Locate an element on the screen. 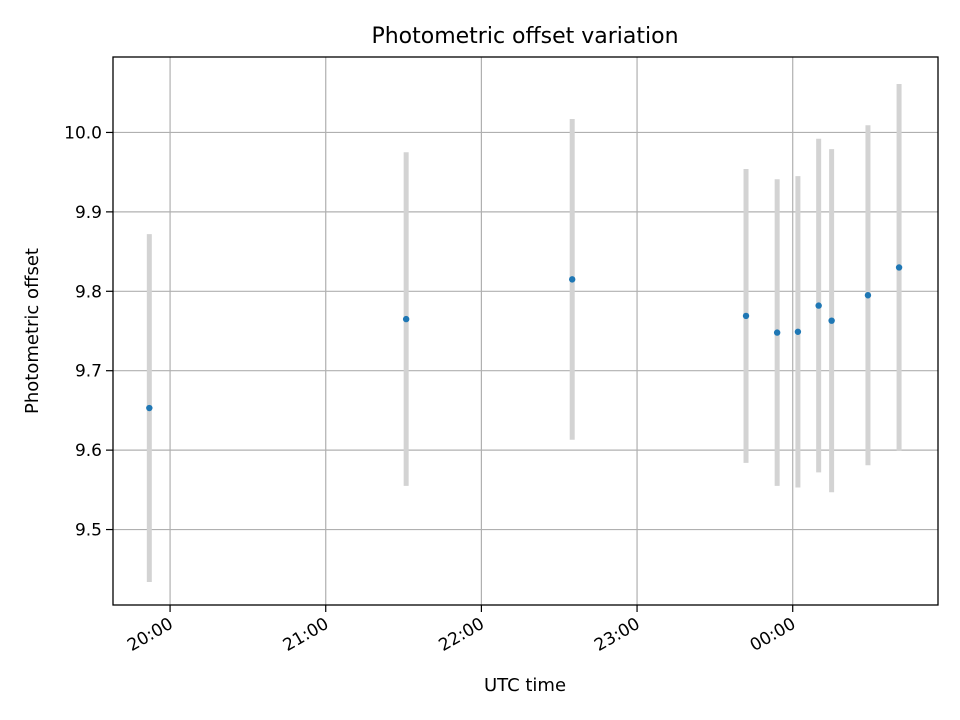  y-tick-label: 9.5 is located at coordinates (88, 531).